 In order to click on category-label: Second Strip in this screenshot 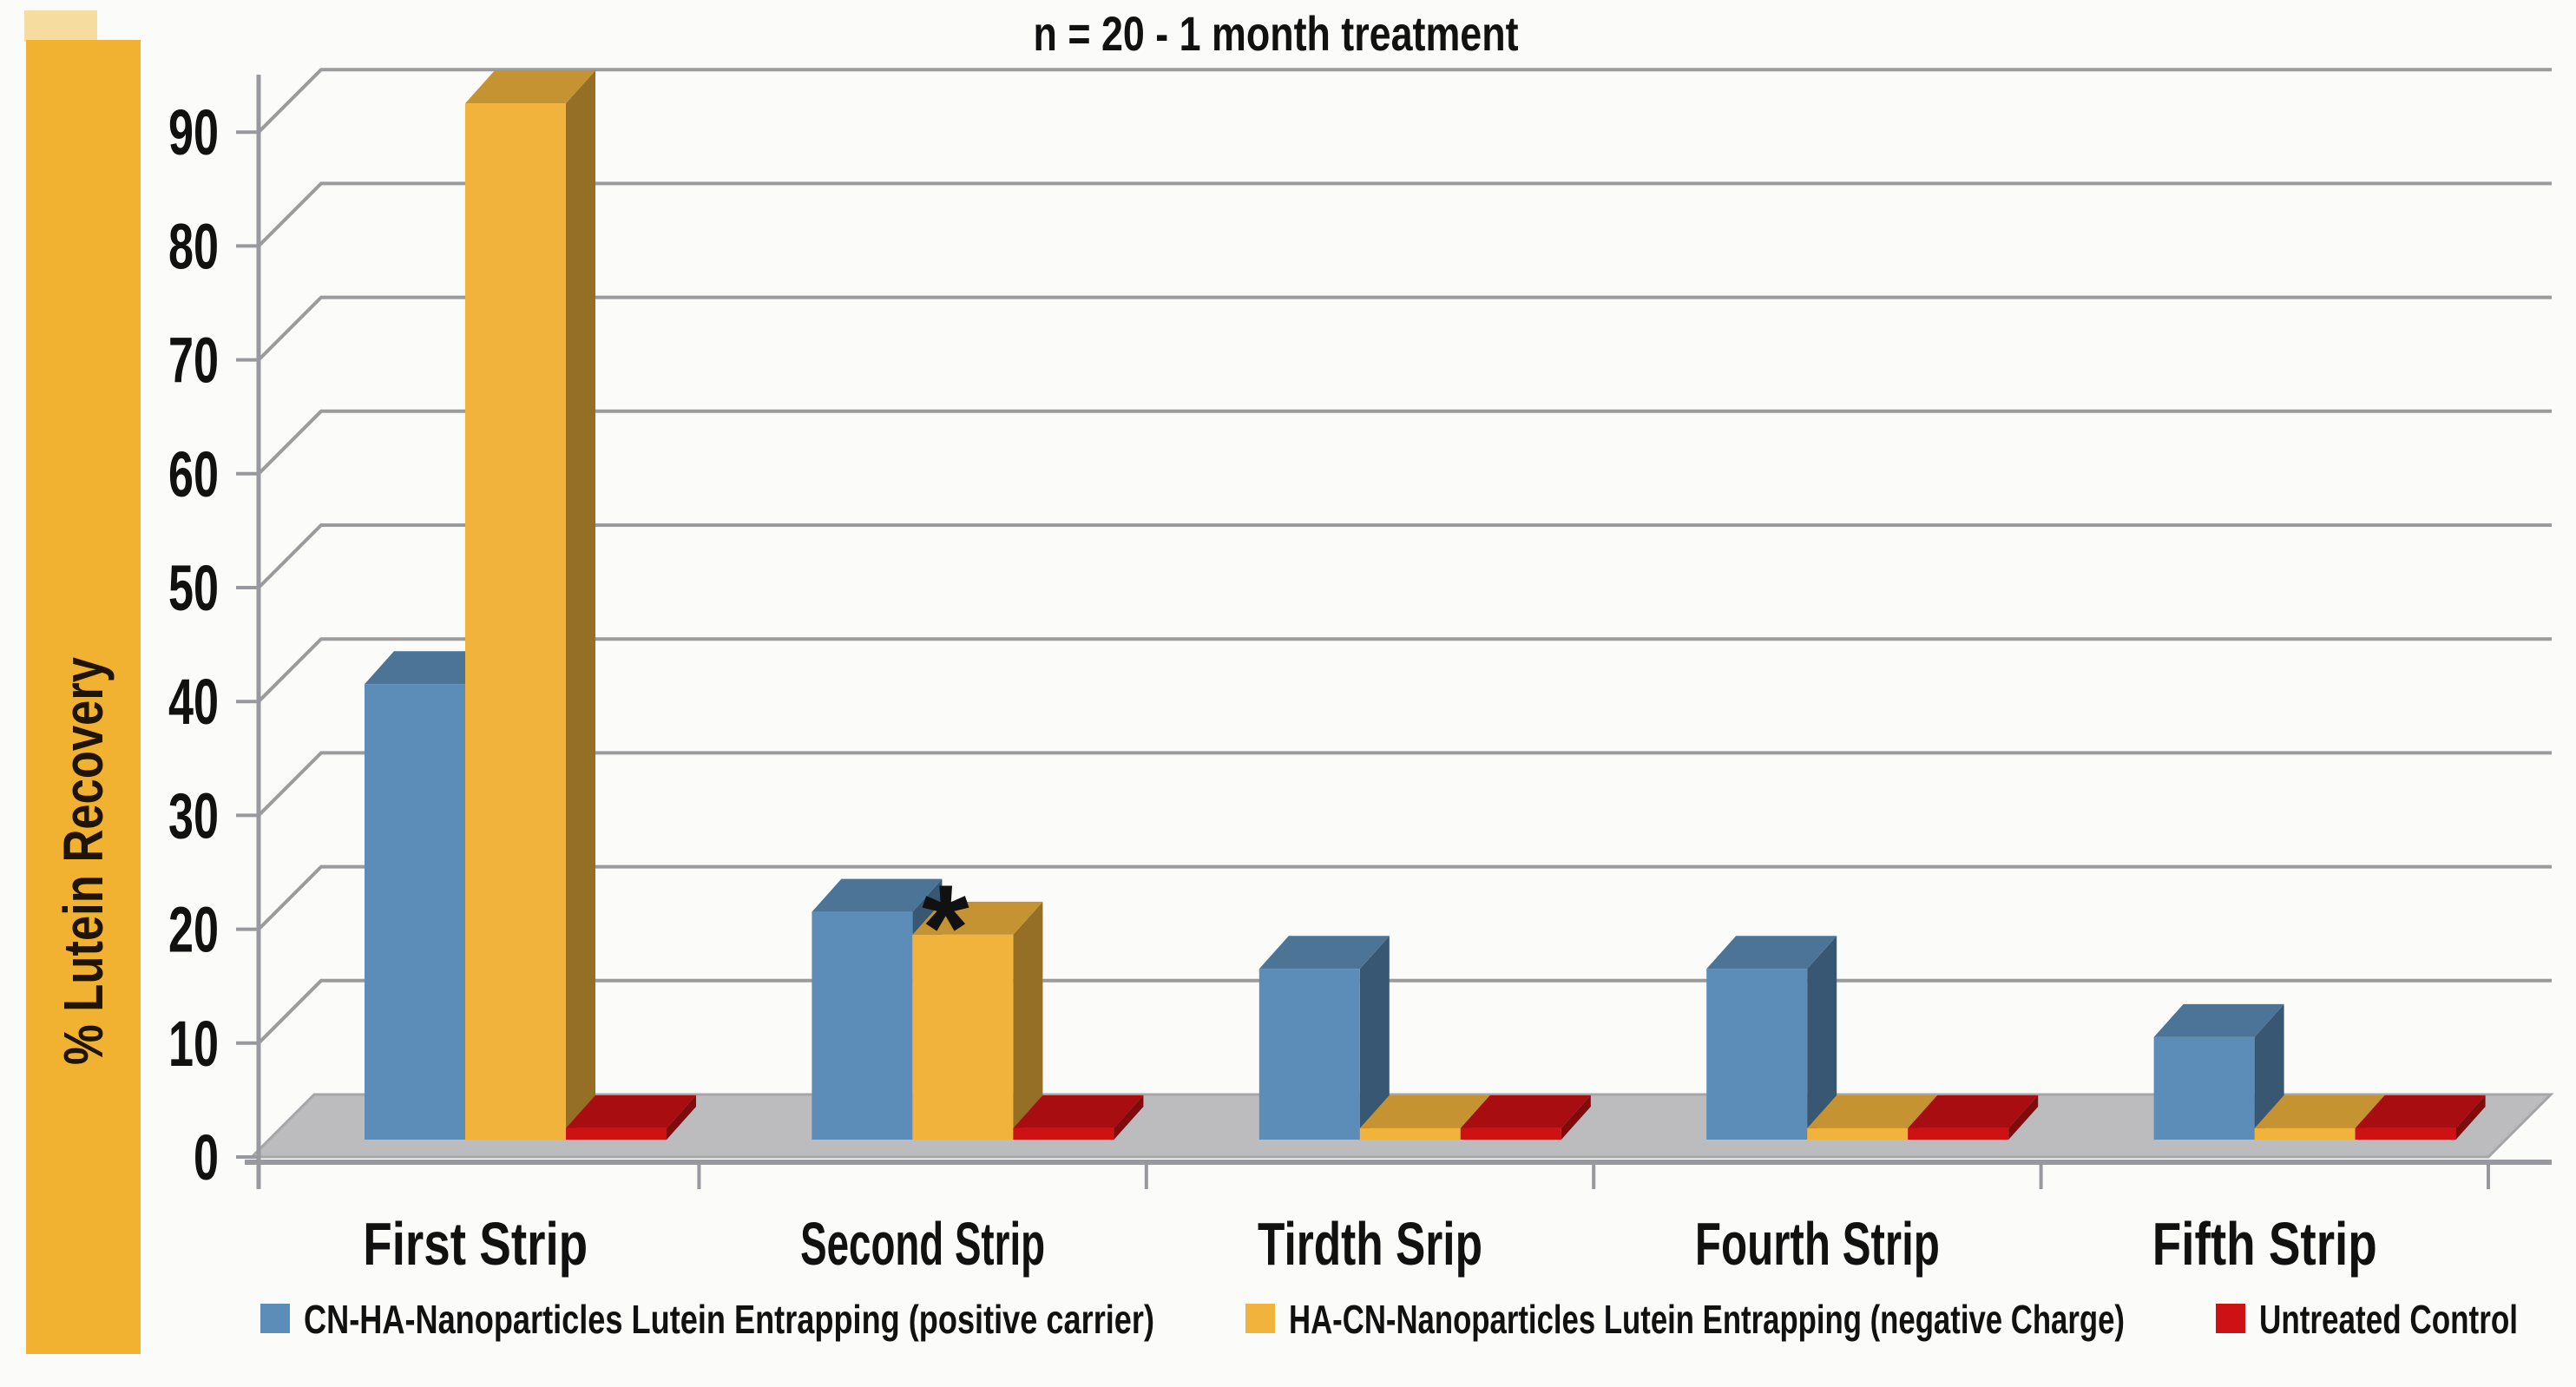, I will do `click(923, 1244)`.